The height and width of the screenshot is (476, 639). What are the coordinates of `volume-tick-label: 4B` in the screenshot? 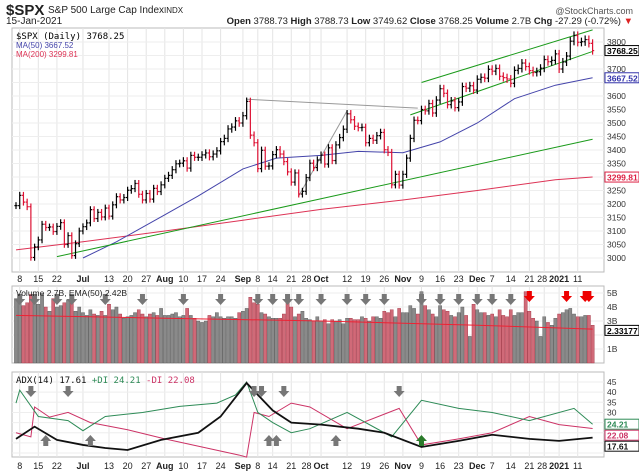 It's located at (612, 307).